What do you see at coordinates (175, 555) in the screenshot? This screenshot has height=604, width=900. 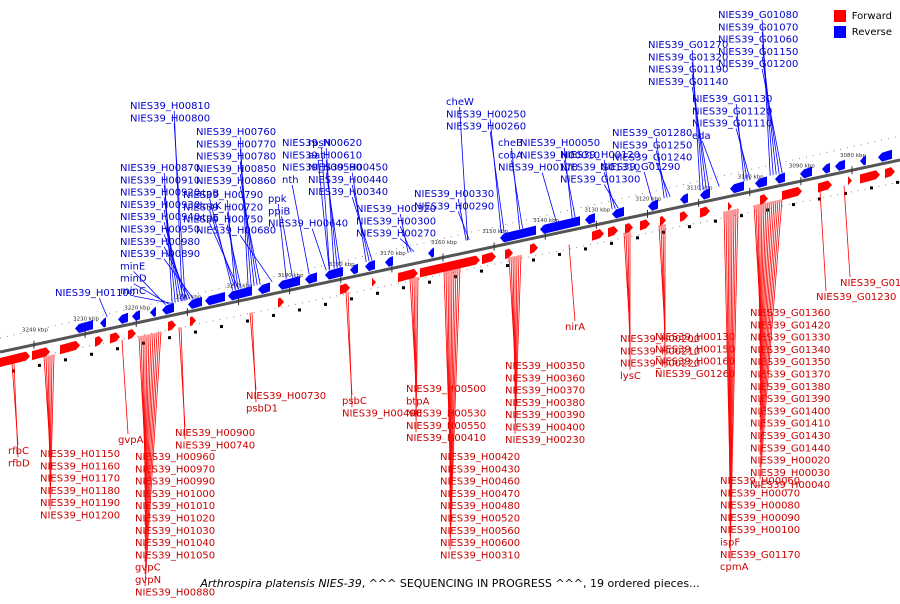 I see `forward-gene-label: NIES39_H01050` at bounding box center [175, 555].